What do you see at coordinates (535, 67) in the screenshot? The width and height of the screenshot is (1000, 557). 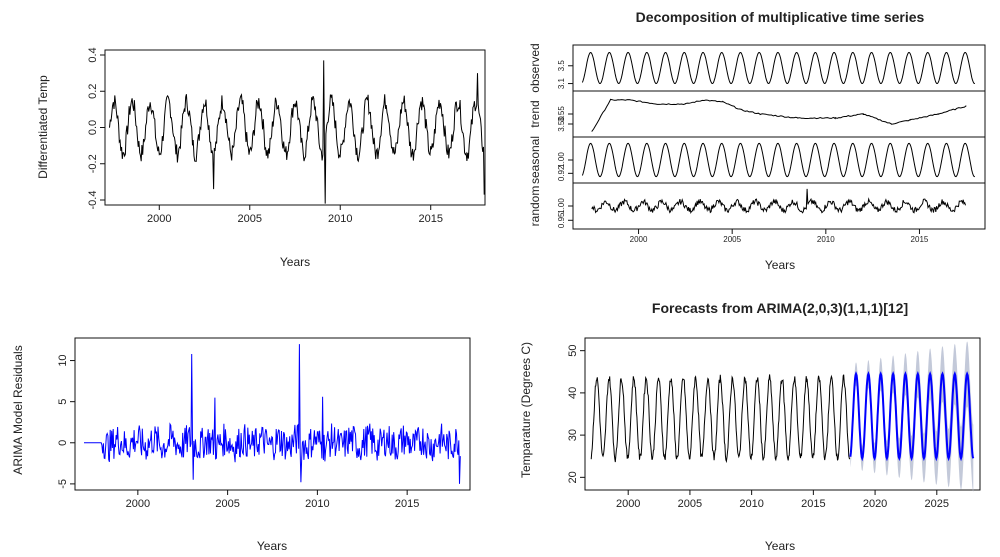 I see `subplot-label-observed: observed` at bounding box center [535, 67].